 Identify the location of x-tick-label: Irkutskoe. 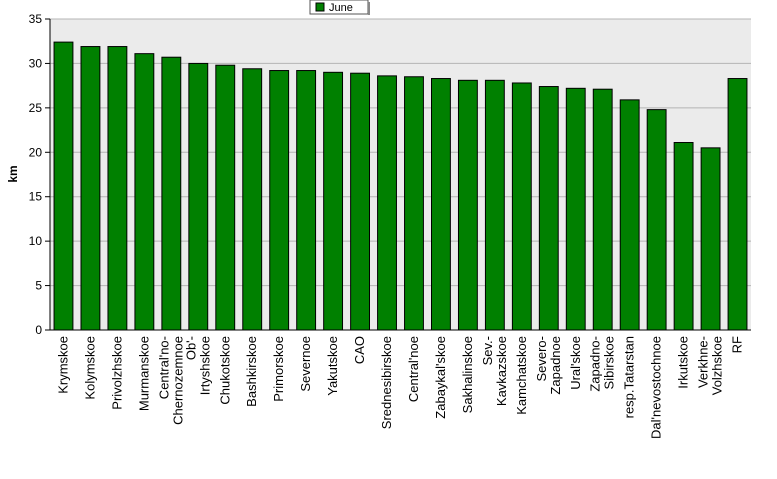
(683, 362).